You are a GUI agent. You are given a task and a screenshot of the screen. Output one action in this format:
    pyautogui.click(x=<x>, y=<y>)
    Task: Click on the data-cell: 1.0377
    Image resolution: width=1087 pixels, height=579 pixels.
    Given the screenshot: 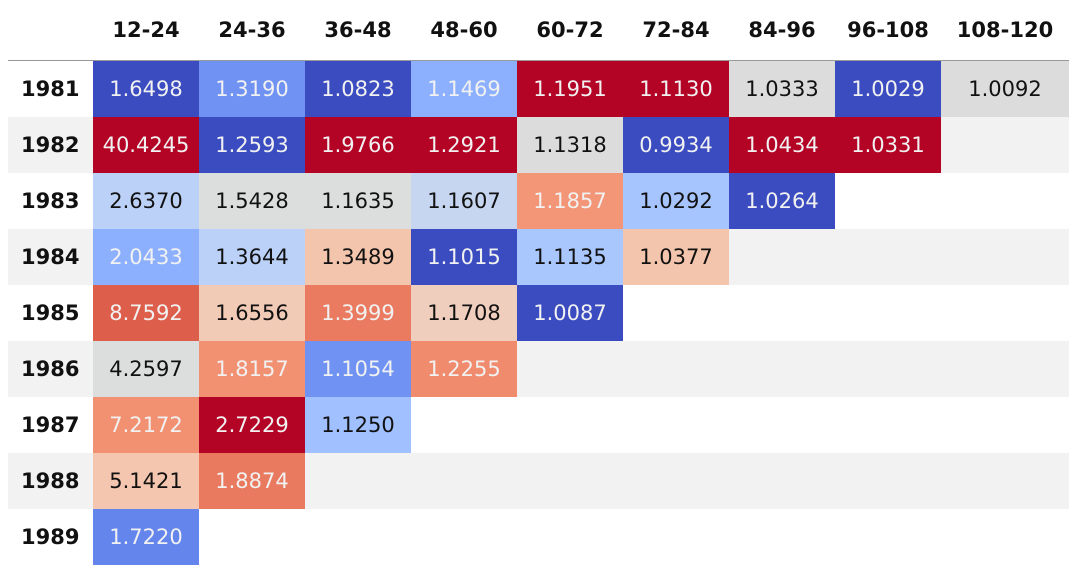 What is the action you would take?
    pyautogui.click(x=676, y=256)
    